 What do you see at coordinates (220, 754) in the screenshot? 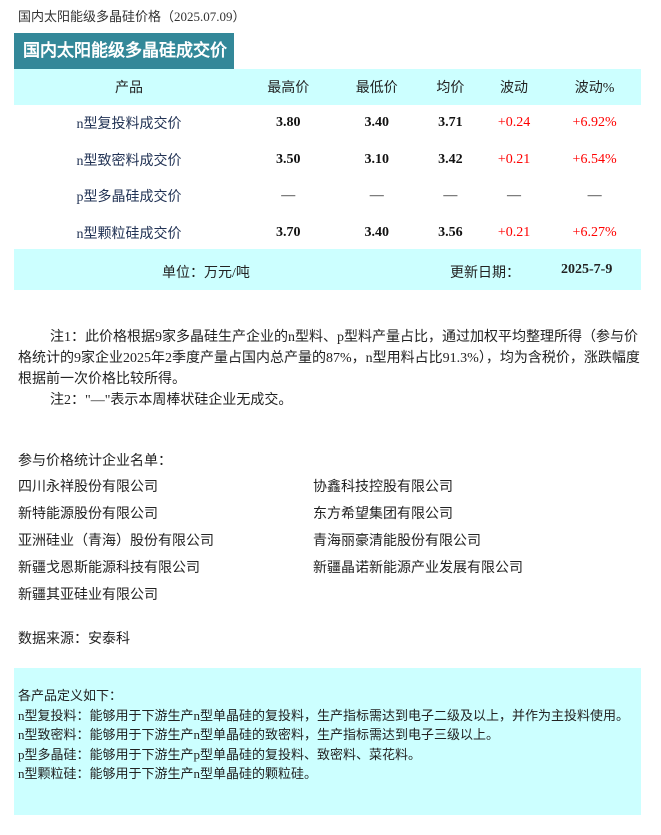
I see `definition-item: p型多晶硅：能够用于下游生产p型单晶硅的复投料、致密料、菜花料。` at bounding box center [220, 754].